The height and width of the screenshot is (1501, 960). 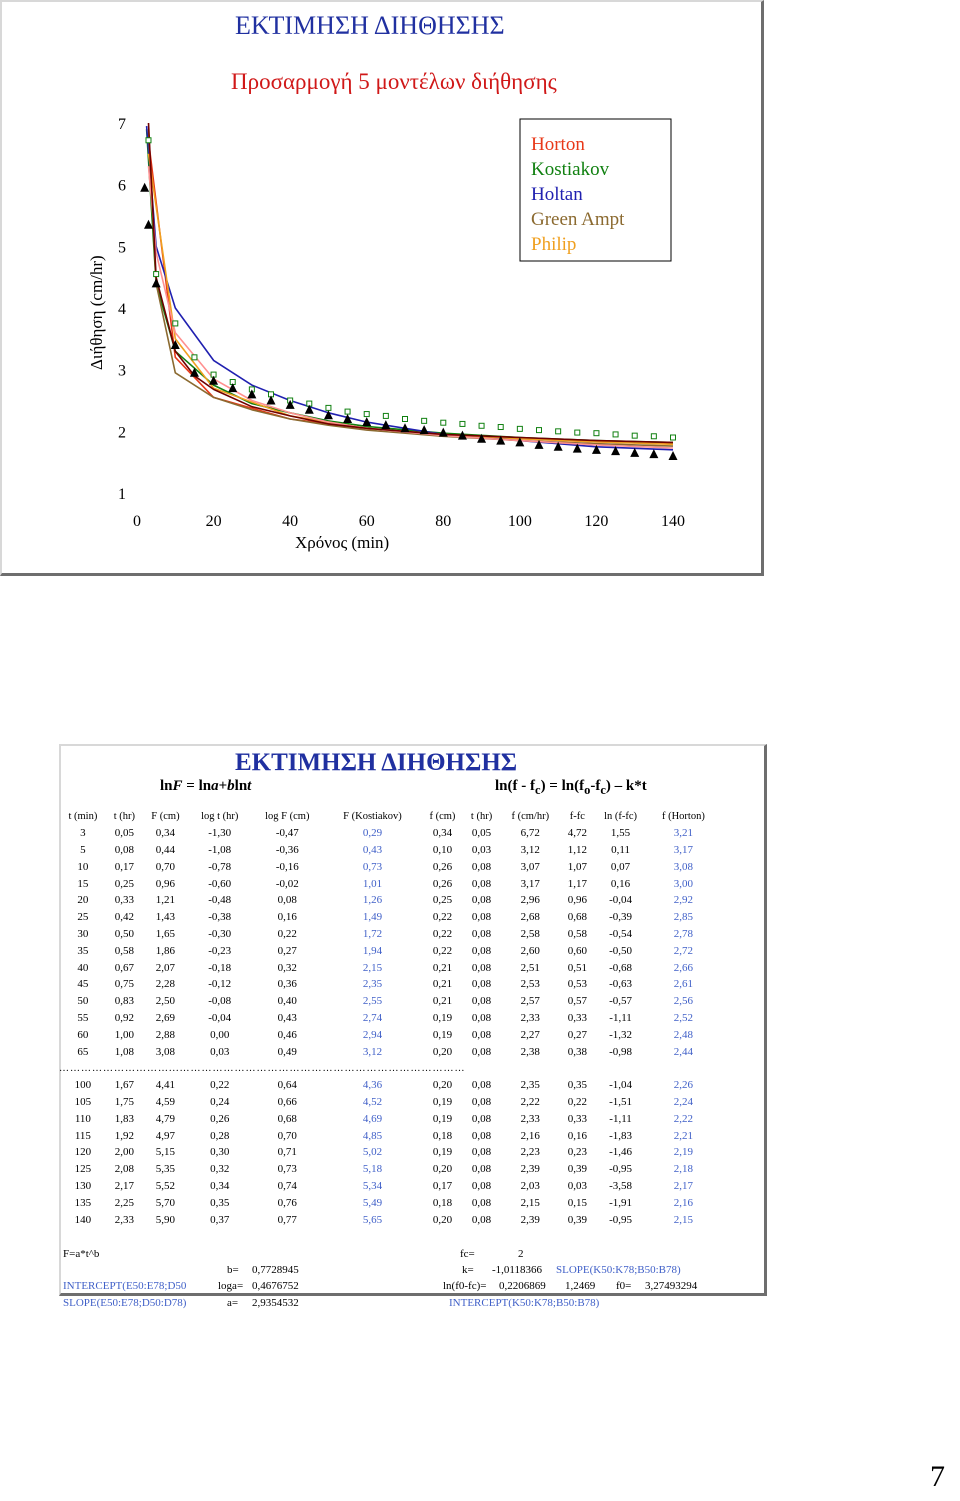 I want to click on table-cell: 0,00, so click(x=220, y=1034).